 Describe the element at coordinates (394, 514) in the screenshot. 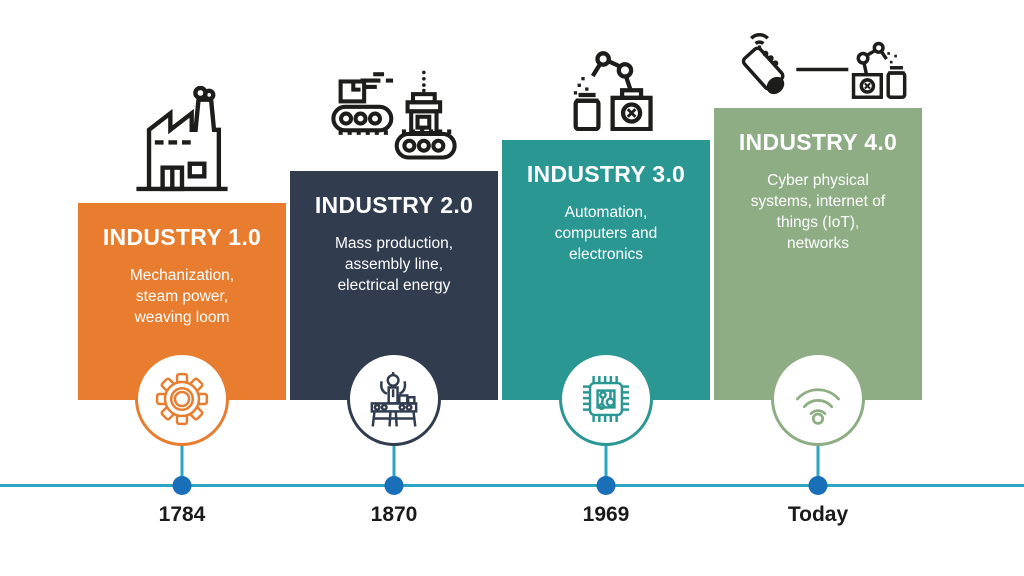

I see `year-label: 1870` at that location.